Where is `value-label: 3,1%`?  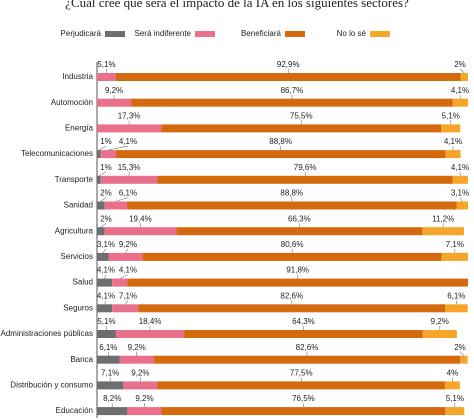
value-label: 3,1% is located at coordinates (460, 193).